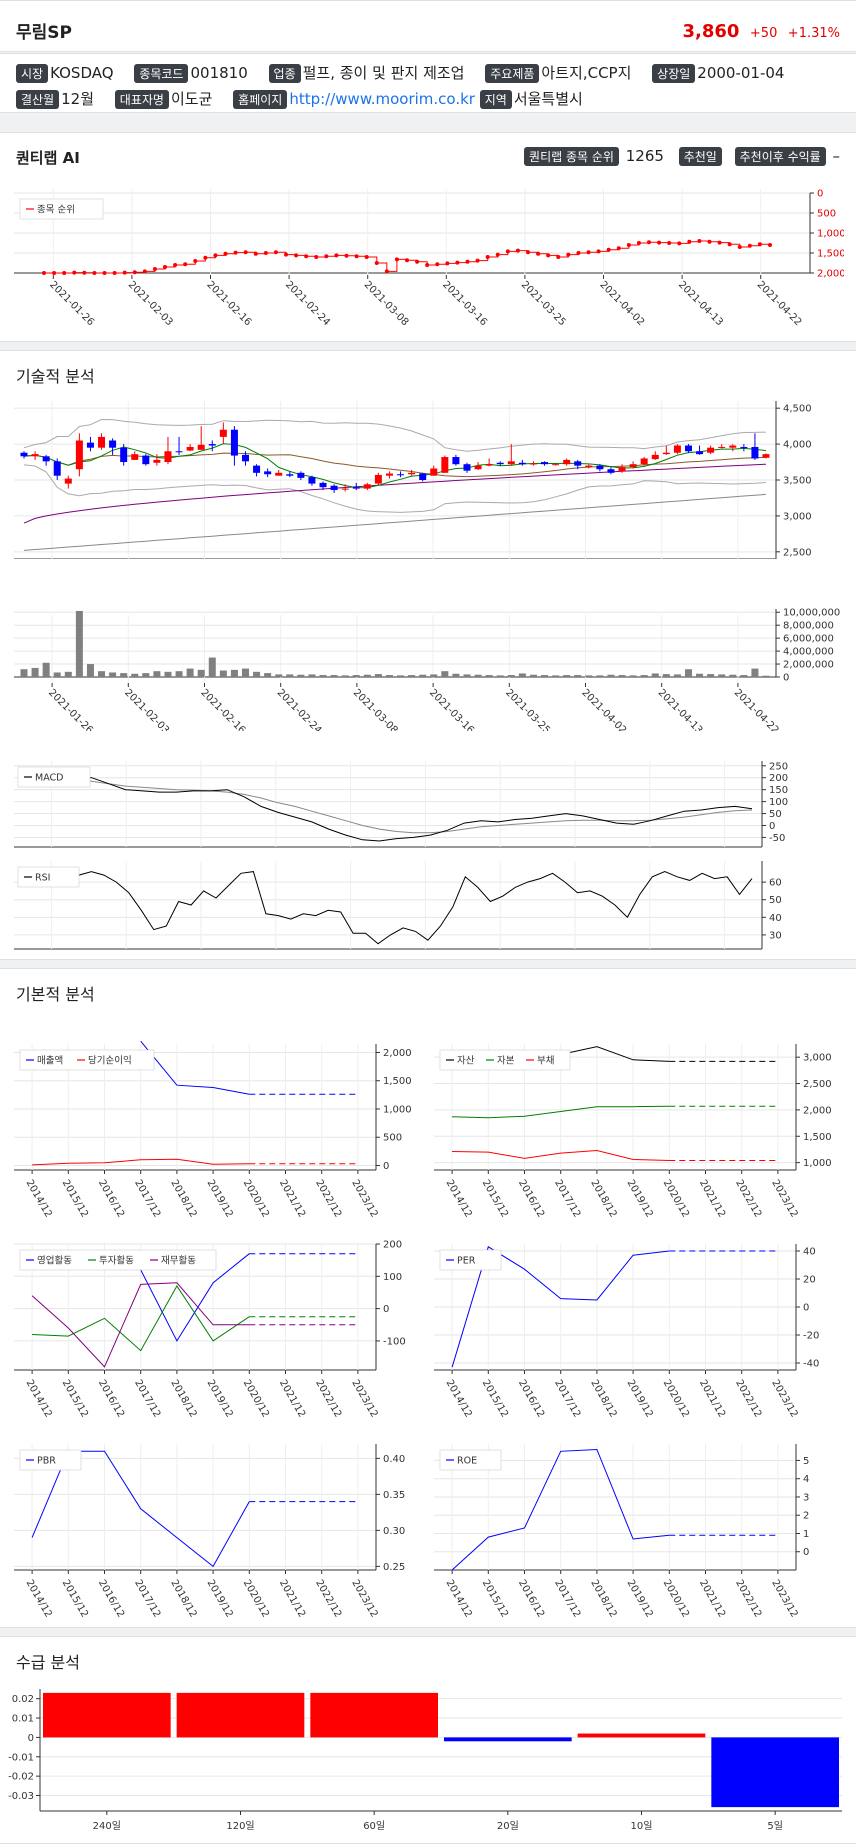 This screenshot has width=856, height=1844. Describe the element at coordinates (470, 1460) in the screenshot. I see `roe-legend` at that location.